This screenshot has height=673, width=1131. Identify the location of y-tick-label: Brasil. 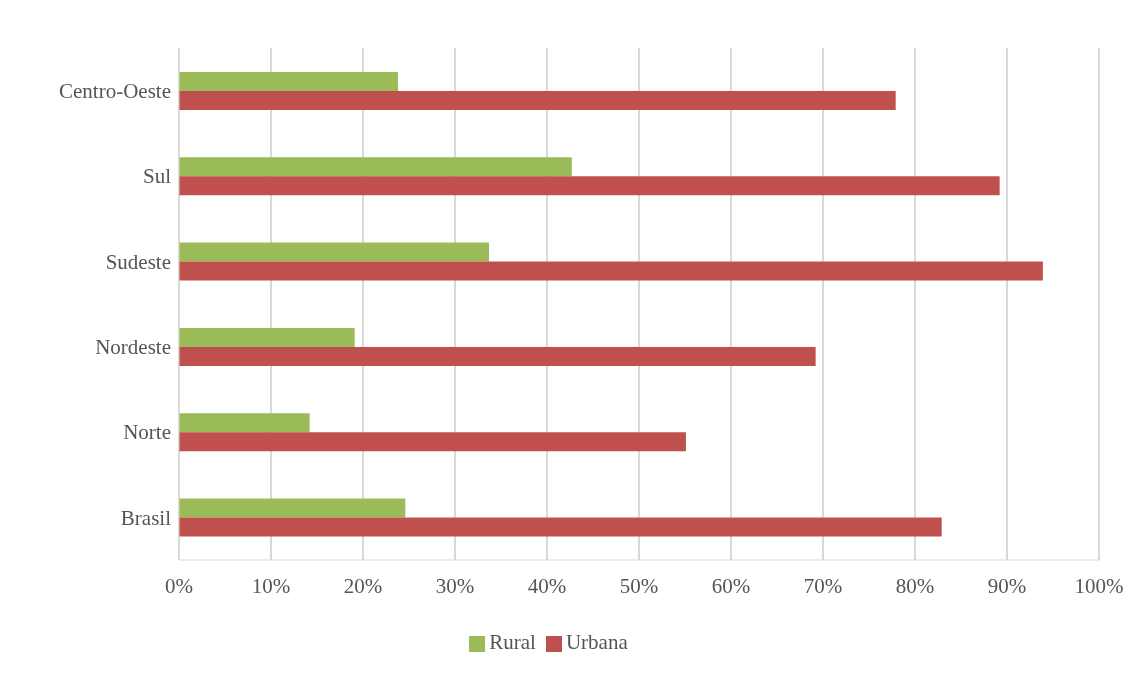
(146, 517).